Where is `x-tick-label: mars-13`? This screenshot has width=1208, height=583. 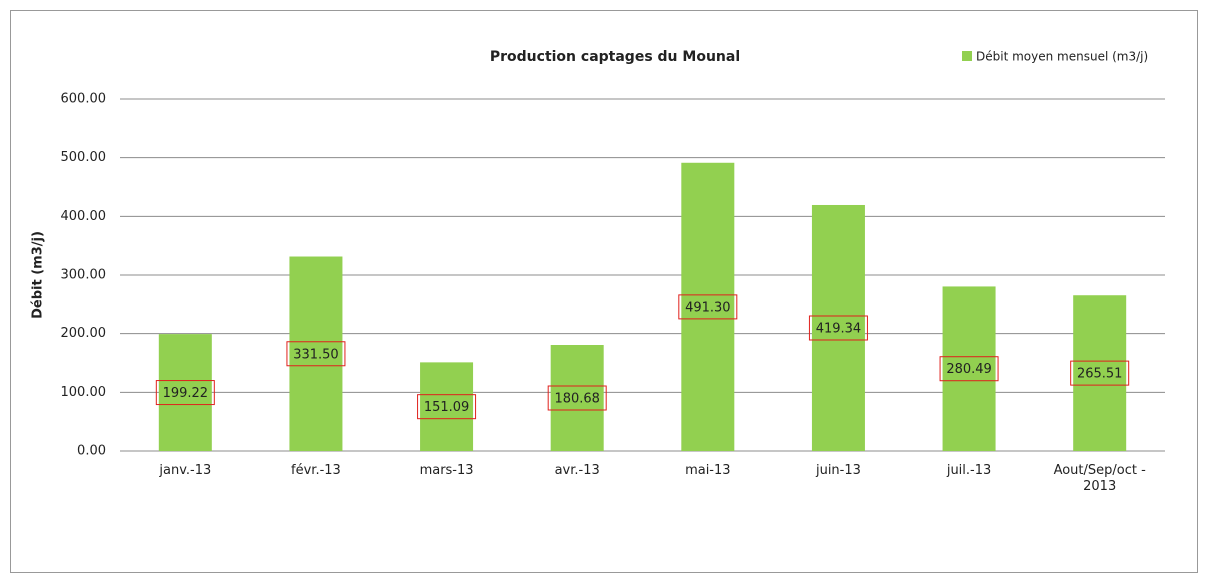 x-tick-label: mars-13 is located at coordinates (446, 470).